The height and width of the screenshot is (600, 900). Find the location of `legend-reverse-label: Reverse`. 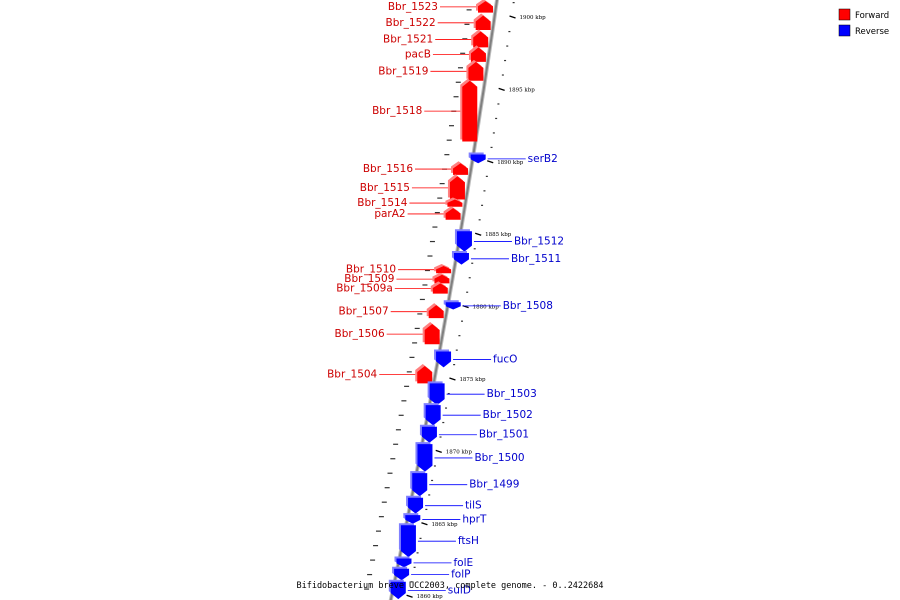

legend-reverse-label: Reverse is located at coordinates (872, 32).